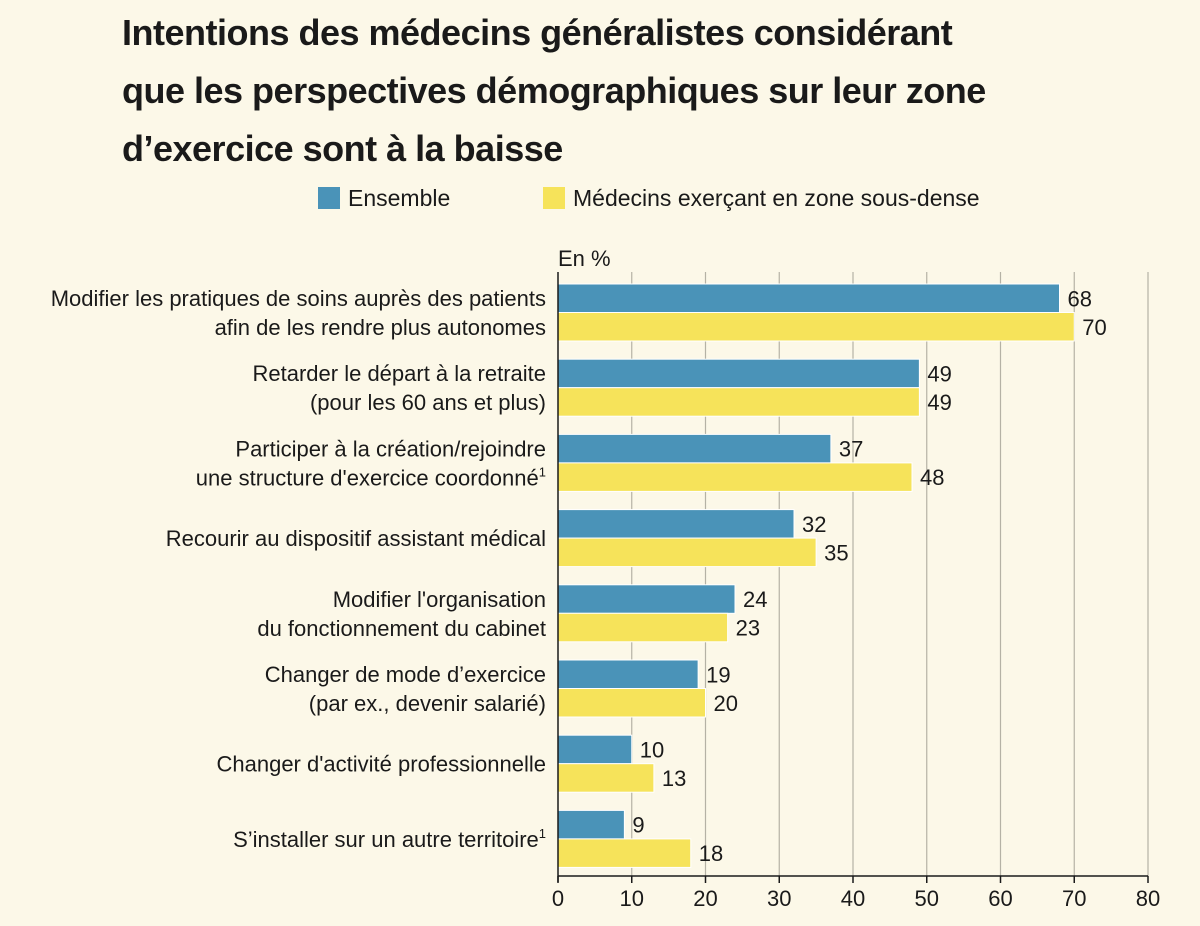 Image resolution: width=1200 pixels, height=926 pixels. What do you see at coordinates (939, 373) in the screenshot?
I see `value-label-ensemble-1: 49` at bounding box center [939, 373].